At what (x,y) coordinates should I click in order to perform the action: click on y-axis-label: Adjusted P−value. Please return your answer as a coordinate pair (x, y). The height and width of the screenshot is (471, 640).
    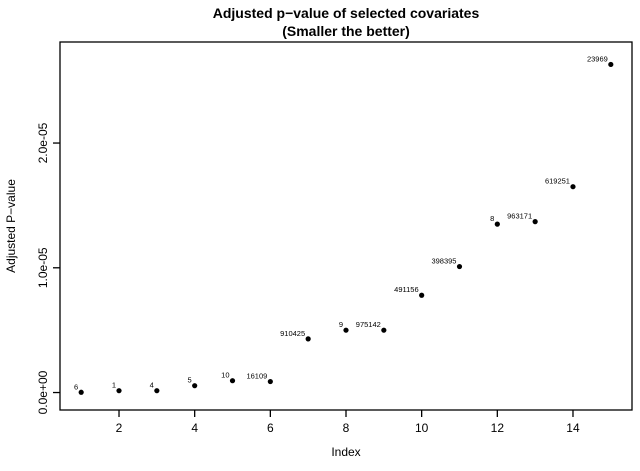
    Looking at the image, I should click on (11, 226).